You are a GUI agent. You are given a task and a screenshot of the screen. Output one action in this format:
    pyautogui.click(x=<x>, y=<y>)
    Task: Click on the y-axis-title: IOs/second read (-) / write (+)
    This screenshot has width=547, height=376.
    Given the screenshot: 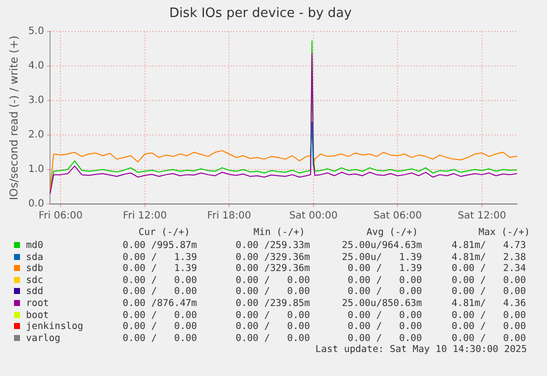 What is the action you would take?
    pyautogui.click(x=13, y=118)
    